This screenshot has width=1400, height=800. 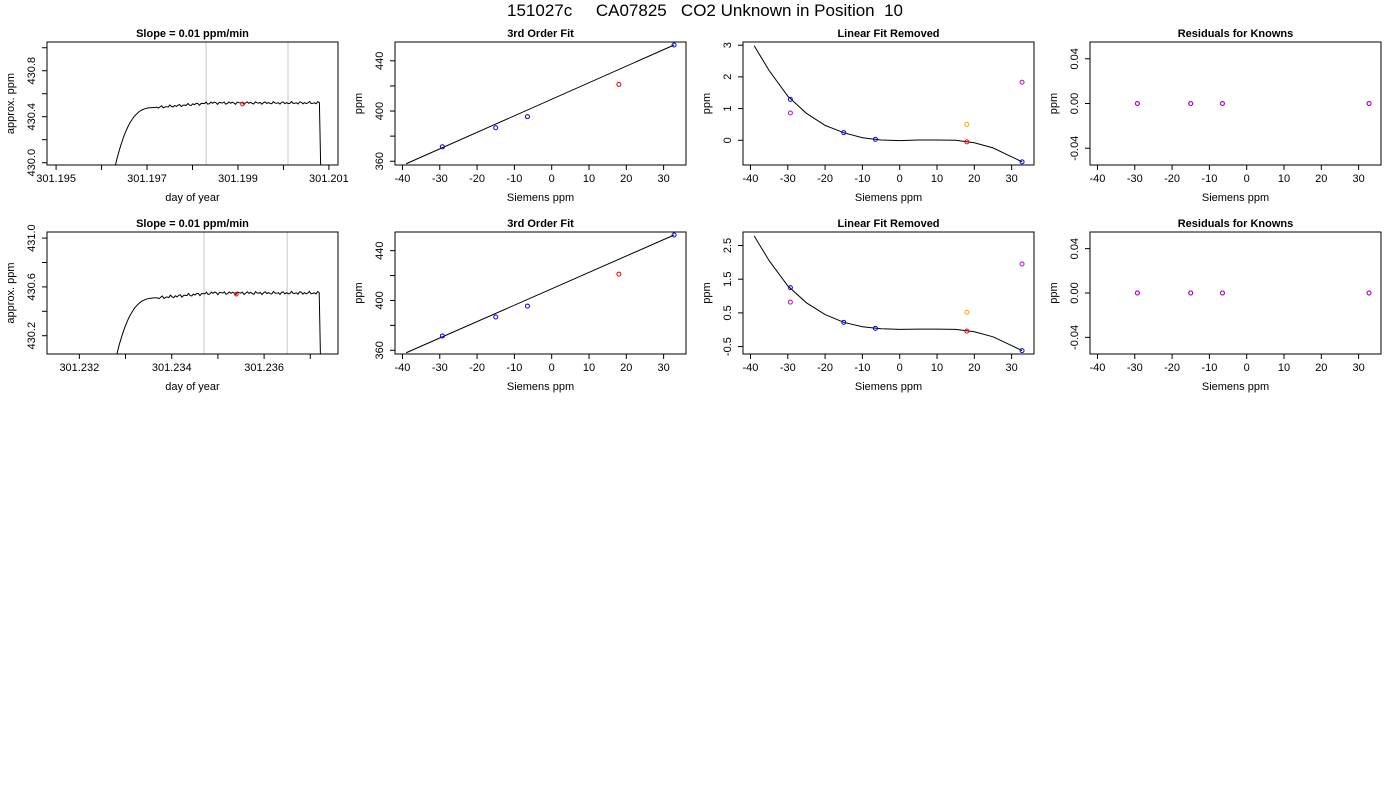 I want to click on x-tick-label: 301.236, so click(x=264, y=368).